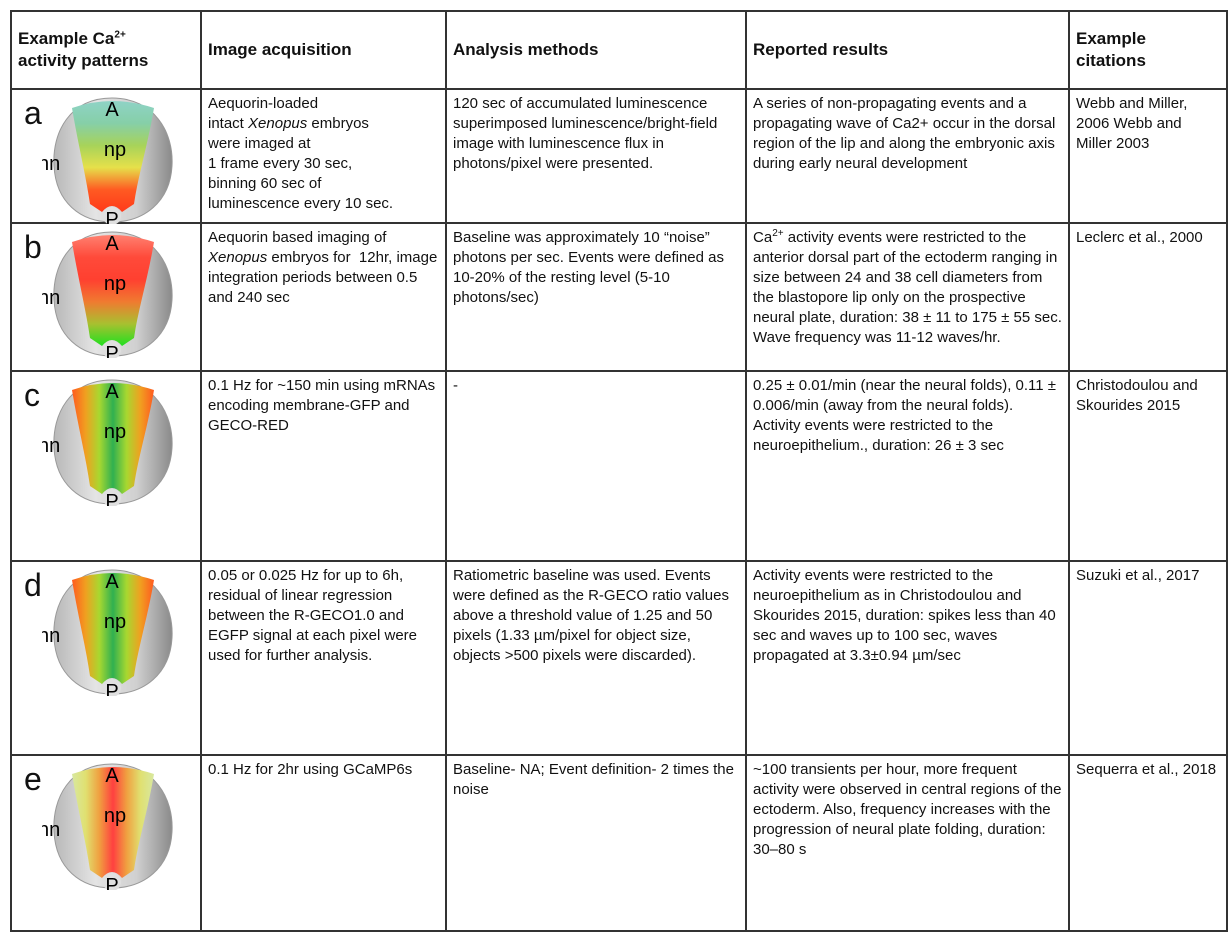  I want to click on results-prefix: Ca, so click(763, 237).